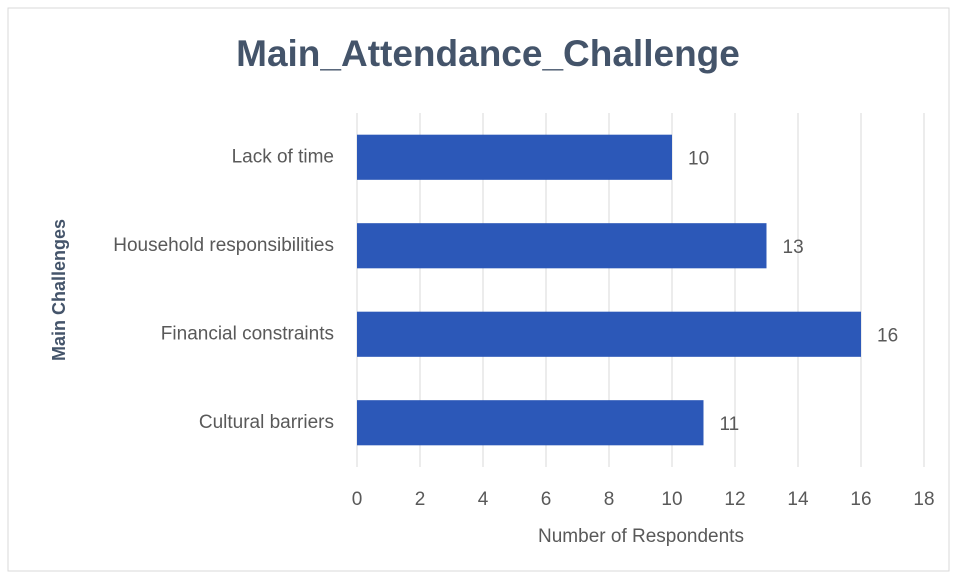 The height and width of the screenshot is (579, 957). What do you see at coordinates (483, 499) in the screenshot?
I see `x-tick-label: 4` at bounding box center [483, 499].